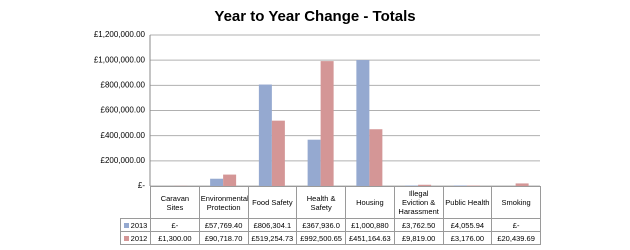  What do you see at coordinates (123, 84) in the screenshot?
I see `y-tick-label: £800,000.00` at bounding box center [123, 84].